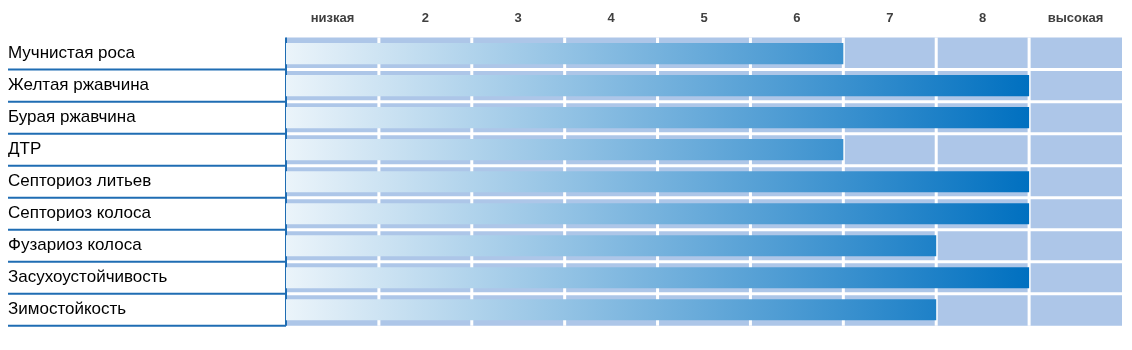 The image size is (1132, 350). What do you see at coordinates (425, 18) in the screenshot?
I see `x-tick-label: 2` at bounding box center [425, 18].